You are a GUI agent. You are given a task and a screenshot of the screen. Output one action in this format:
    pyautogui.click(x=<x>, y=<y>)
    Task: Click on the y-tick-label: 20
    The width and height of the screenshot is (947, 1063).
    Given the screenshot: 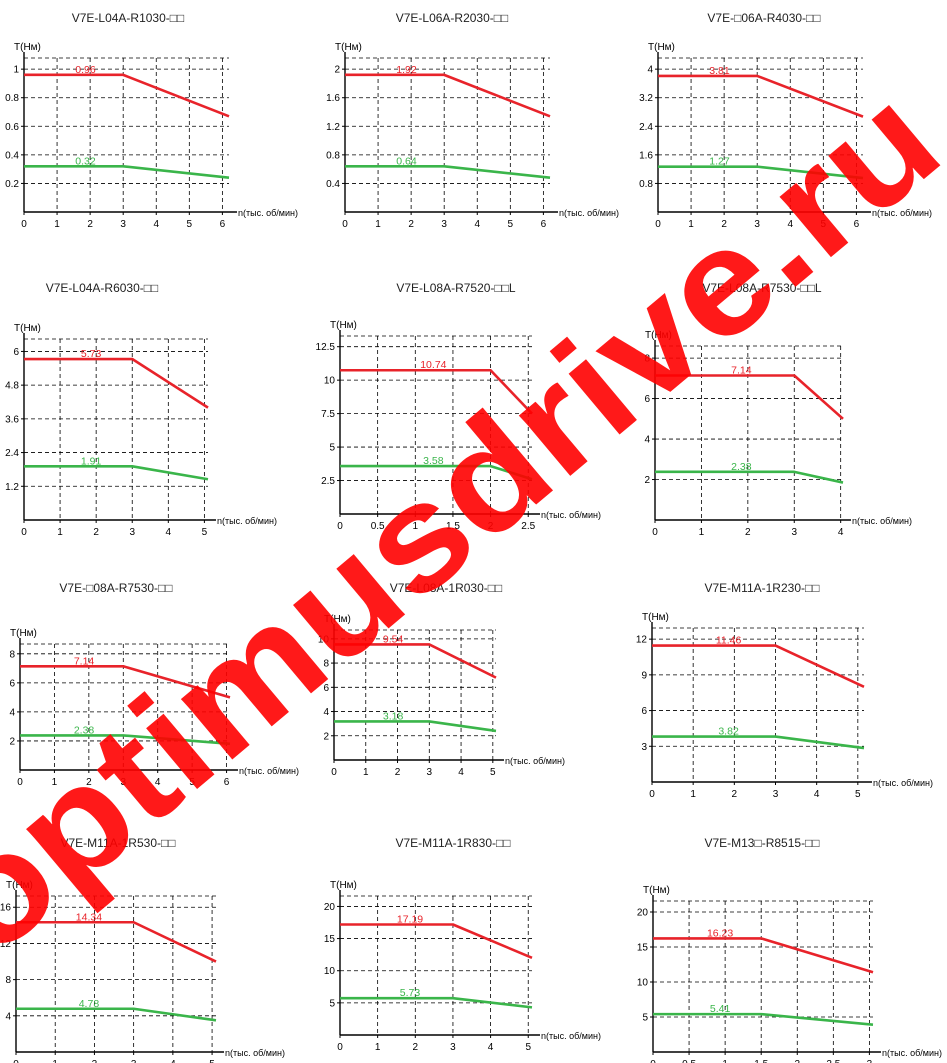 What is the action you would take?
    pyautogui.click(x=330, y=907)
    